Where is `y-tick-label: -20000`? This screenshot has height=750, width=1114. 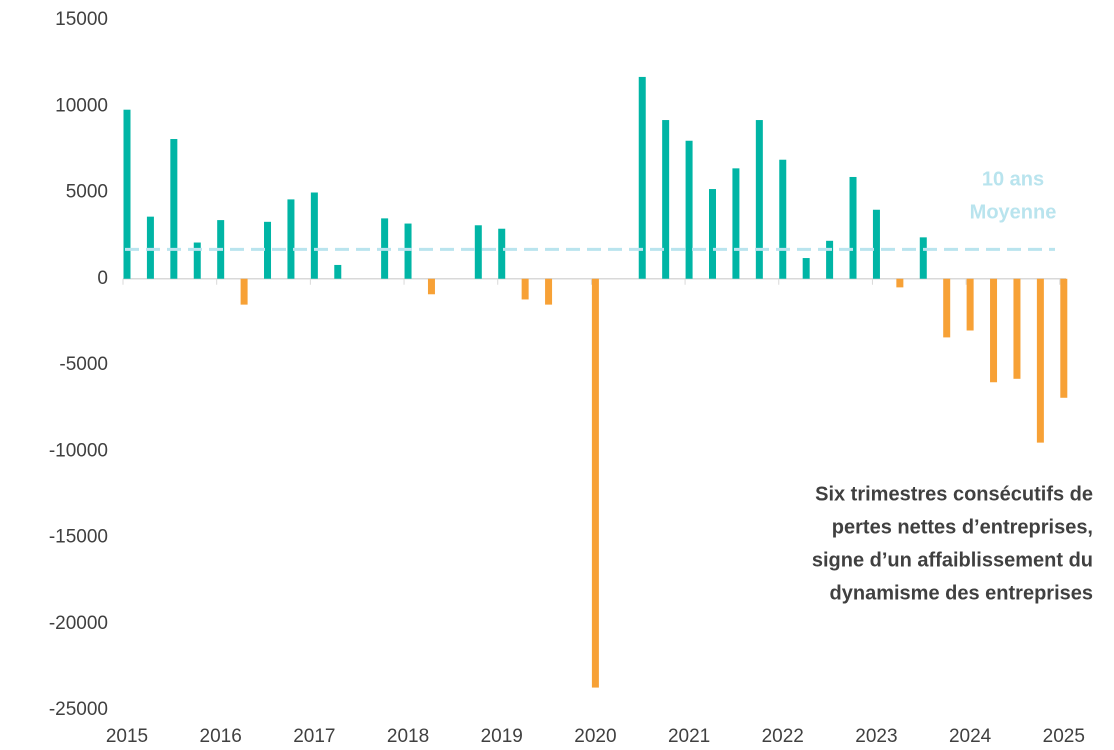 y-tick-label: -20000 is located at coordinates (78, 623).